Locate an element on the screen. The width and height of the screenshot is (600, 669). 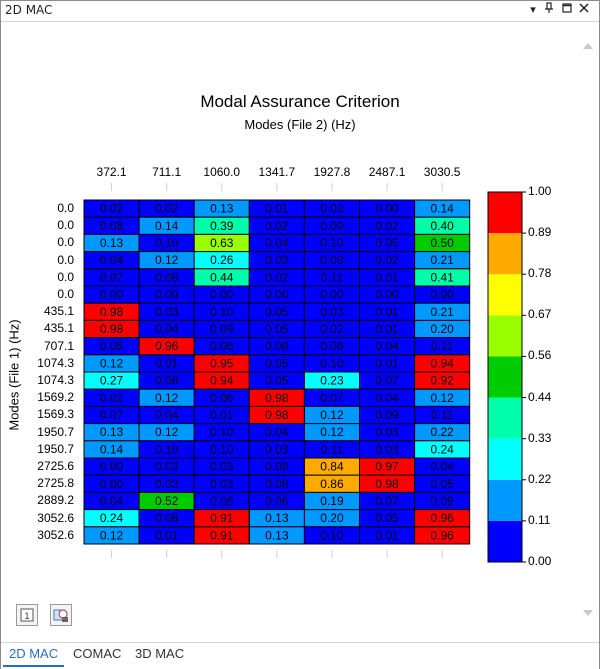
column-label: 3030.5 is located at coordinates (442, 172).